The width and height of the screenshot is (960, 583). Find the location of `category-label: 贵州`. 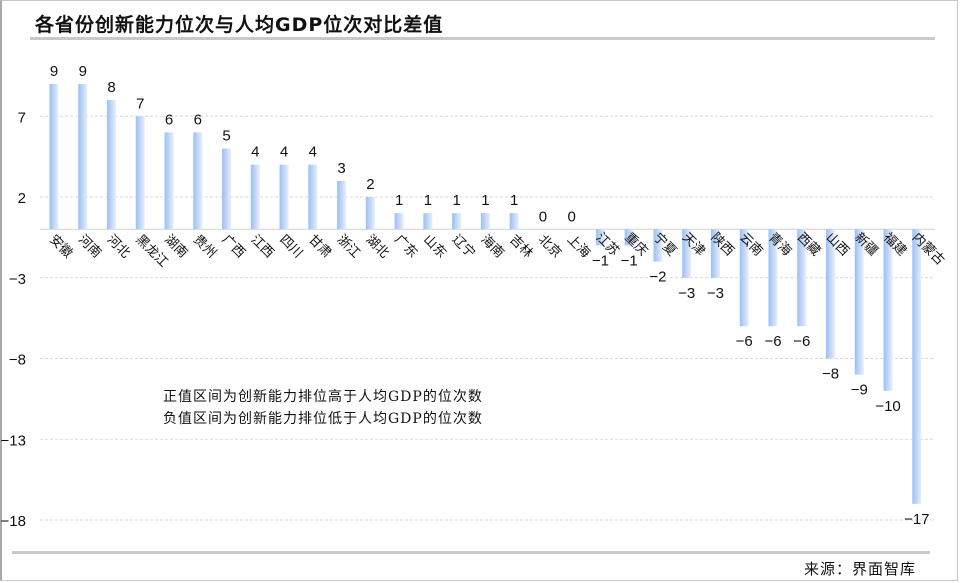

category-label: 贵州 is located at coordinates (204, 246).